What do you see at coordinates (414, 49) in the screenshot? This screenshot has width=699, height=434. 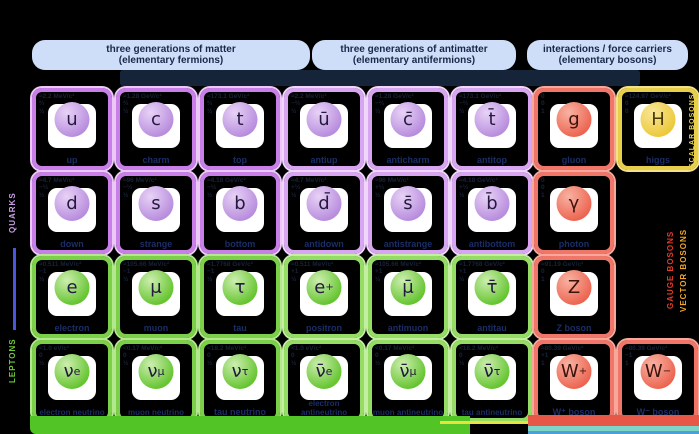 I see `header-antimatter-line1: three generations of antimatter` at bounding box center [414, 49].